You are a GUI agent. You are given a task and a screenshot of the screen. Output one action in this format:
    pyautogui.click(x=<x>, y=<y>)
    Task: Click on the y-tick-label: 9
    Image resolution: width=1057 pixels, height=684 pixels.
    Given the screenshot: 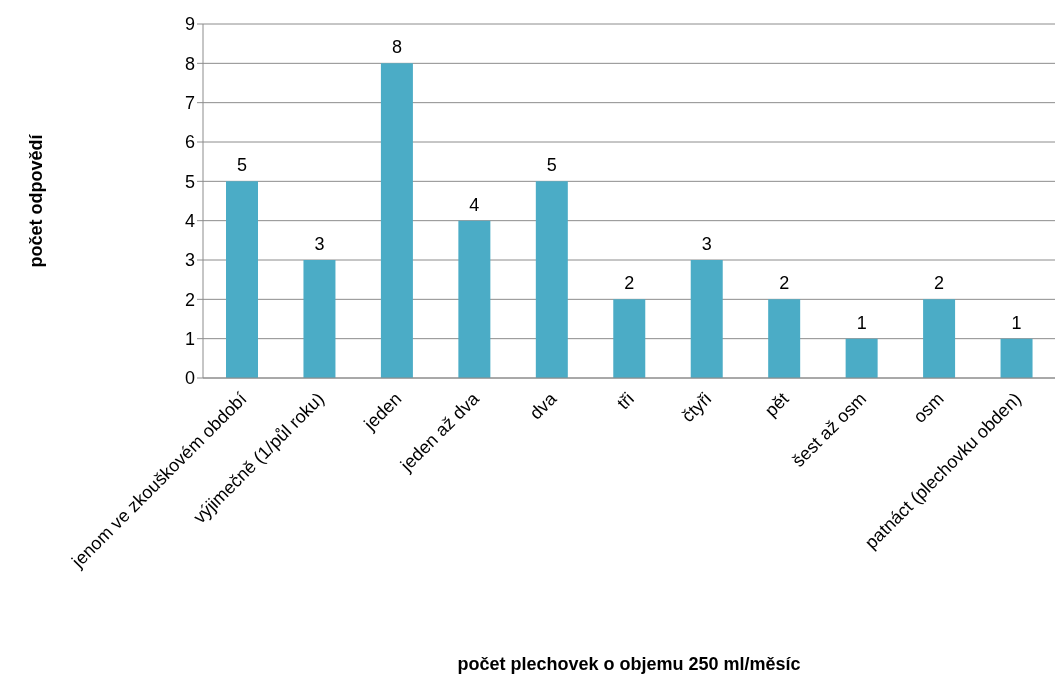 What is the action you would take?
    pyautogui.click(x=189, y=24)
    